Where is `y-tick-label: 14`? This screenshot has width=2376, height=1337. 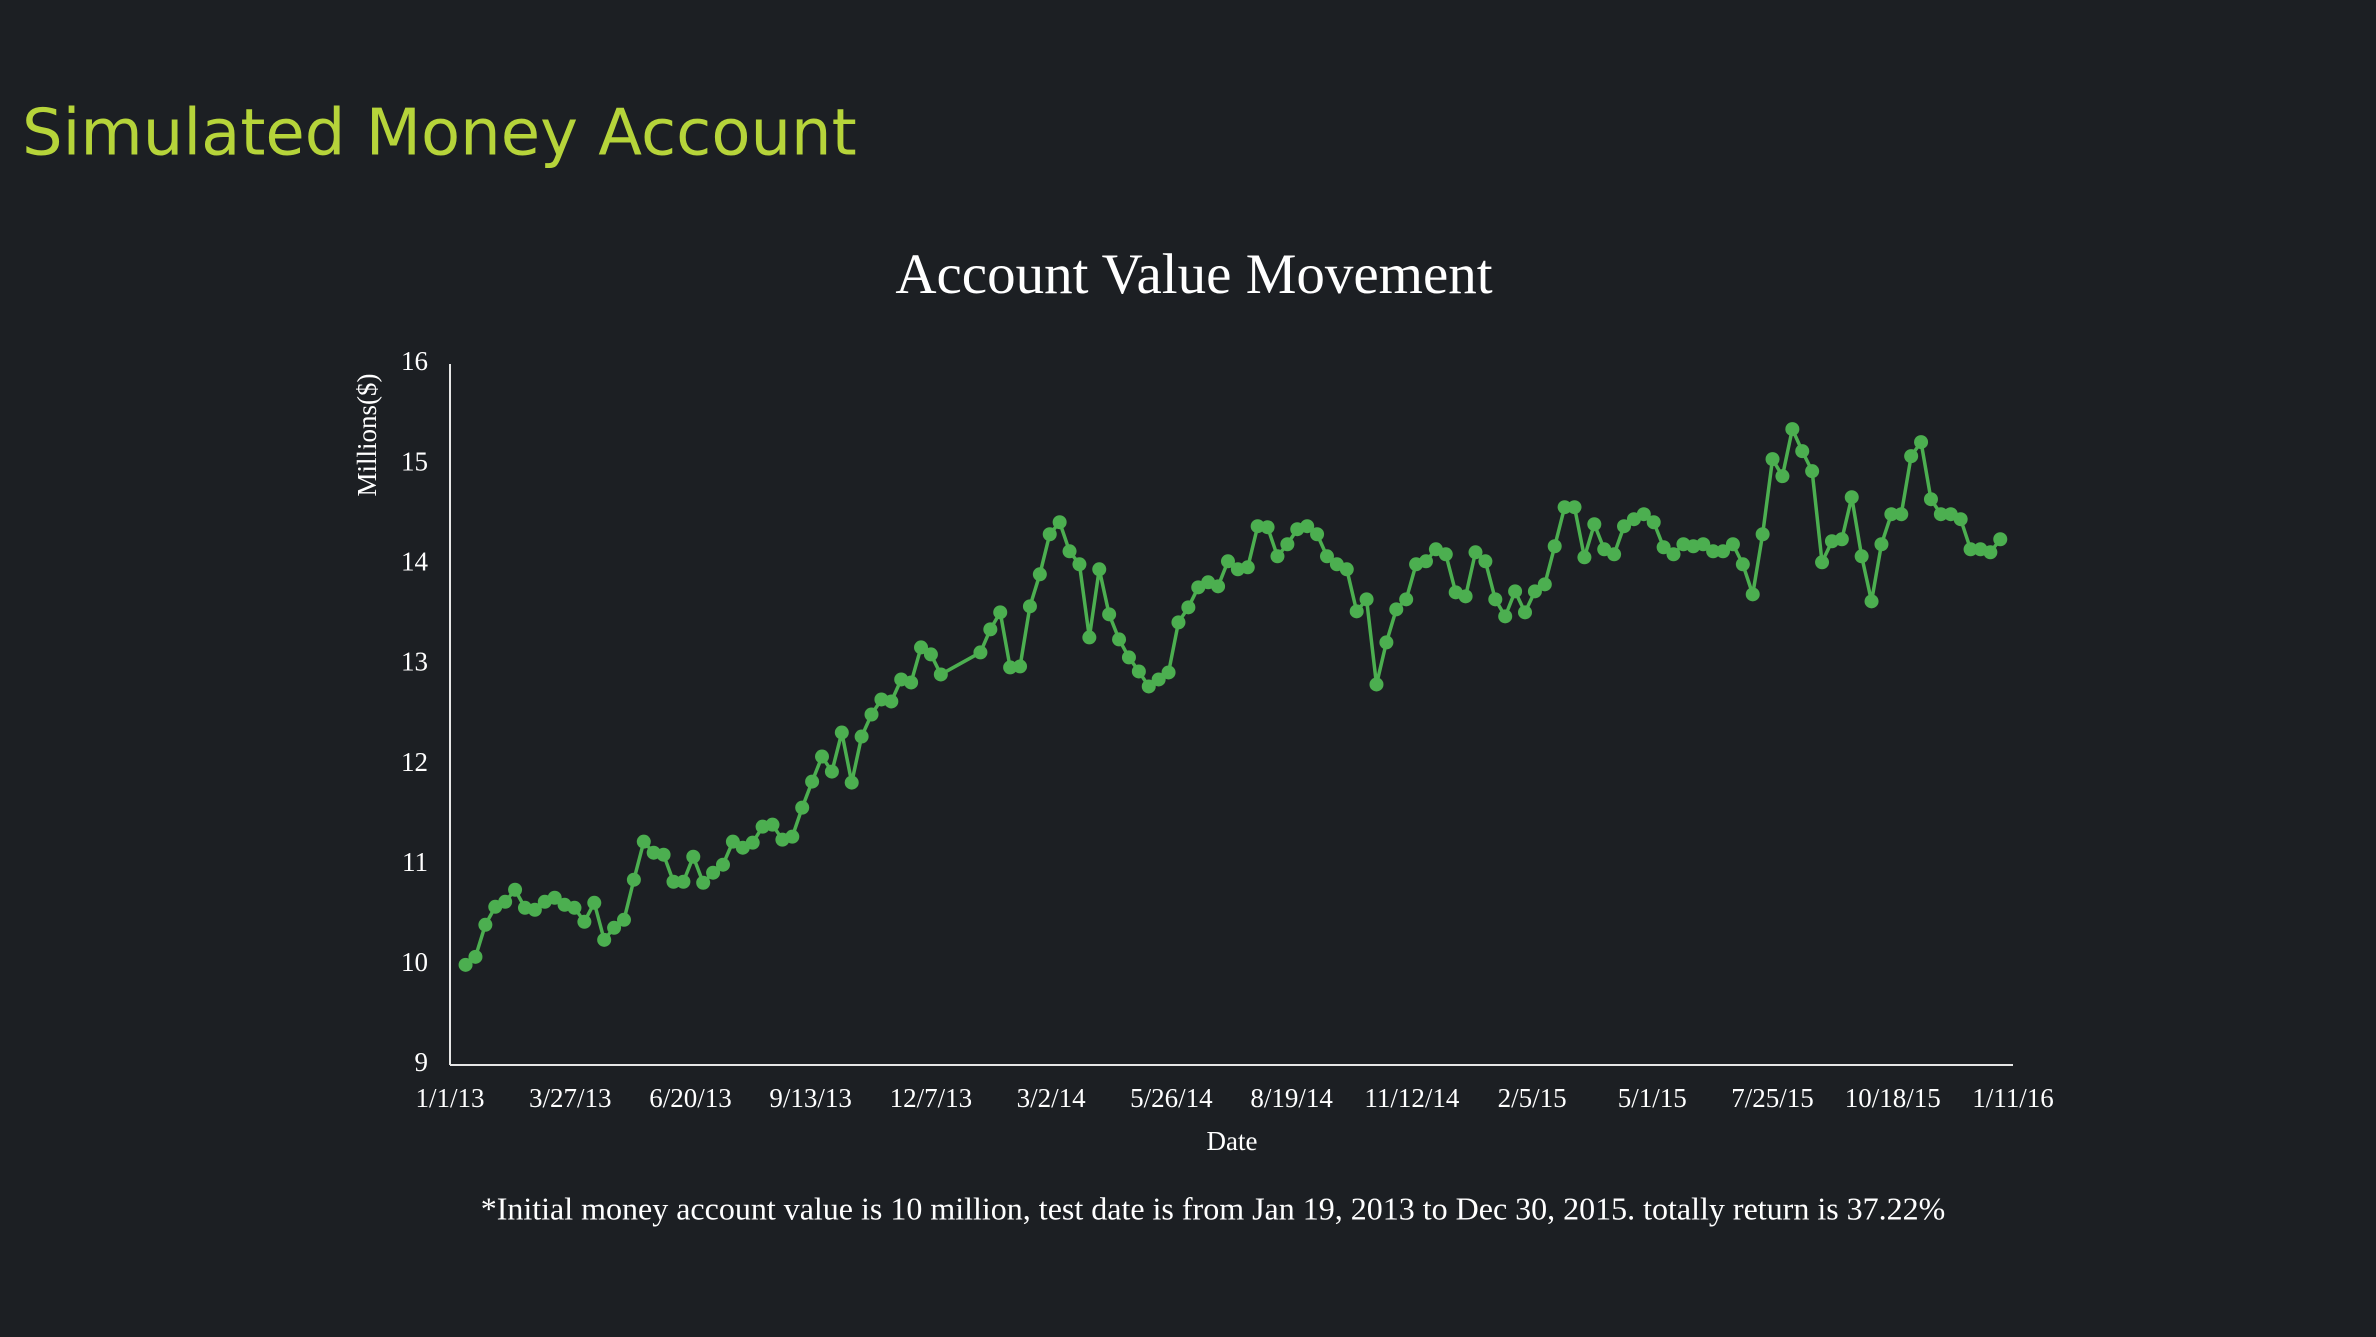
y-tick-label: 14 is located at coordinates (415, 561).